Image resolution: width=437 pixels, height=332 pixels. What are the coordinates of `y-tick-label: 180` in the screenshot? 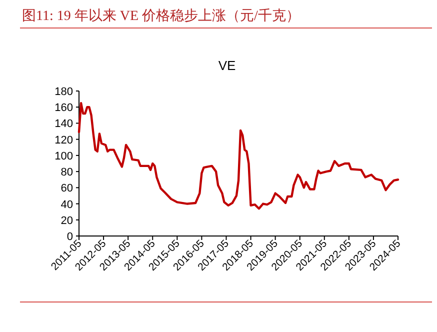 It's located at (63, 92).